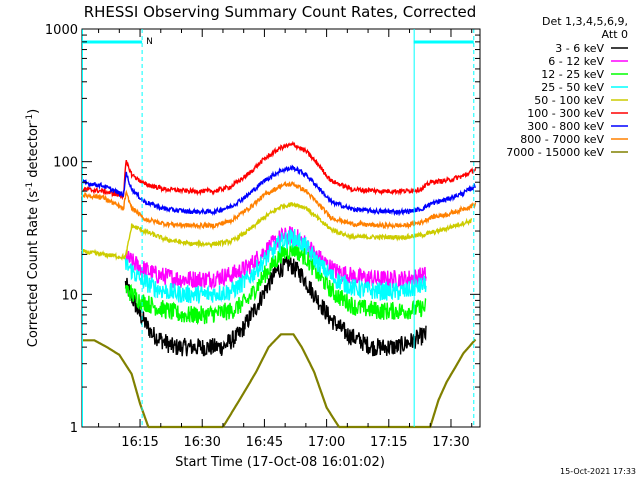 The width and height of the screenshot is (640, 480). Describe the element at coordinates (201, 442) in the screenshot. I see `x-tick-label-2: 16:30` at that location.